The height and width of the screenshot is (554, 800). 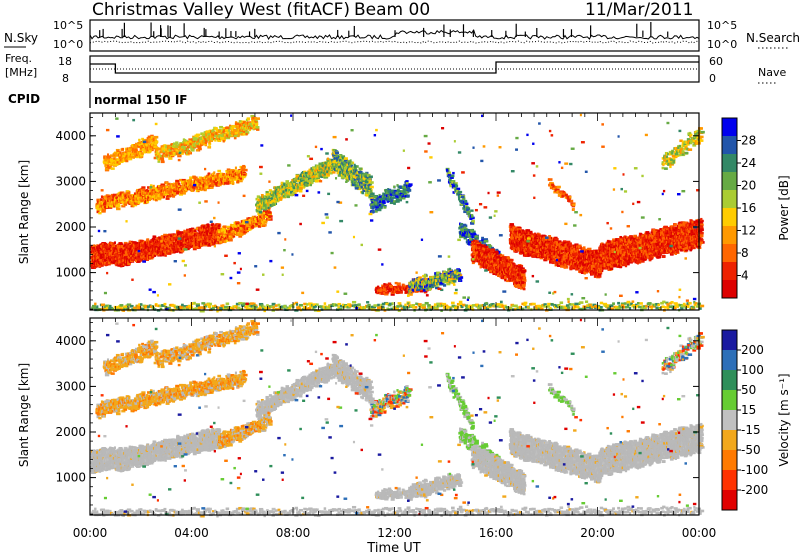 I want to click on nsky-tick-top: 10^5, so click(x=68, y=25).